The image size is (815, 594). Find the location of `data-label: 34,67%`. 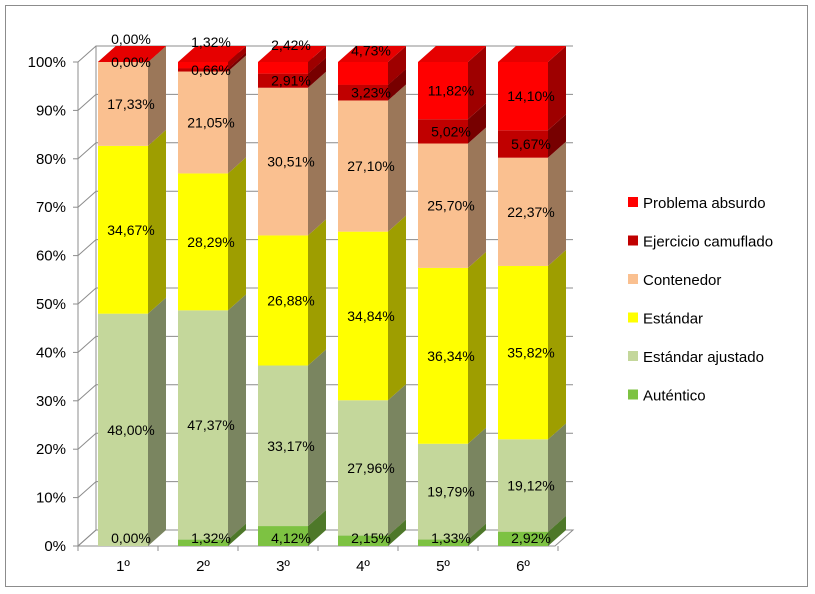

data-label: 34,67% is located at coordinates (130, 230).